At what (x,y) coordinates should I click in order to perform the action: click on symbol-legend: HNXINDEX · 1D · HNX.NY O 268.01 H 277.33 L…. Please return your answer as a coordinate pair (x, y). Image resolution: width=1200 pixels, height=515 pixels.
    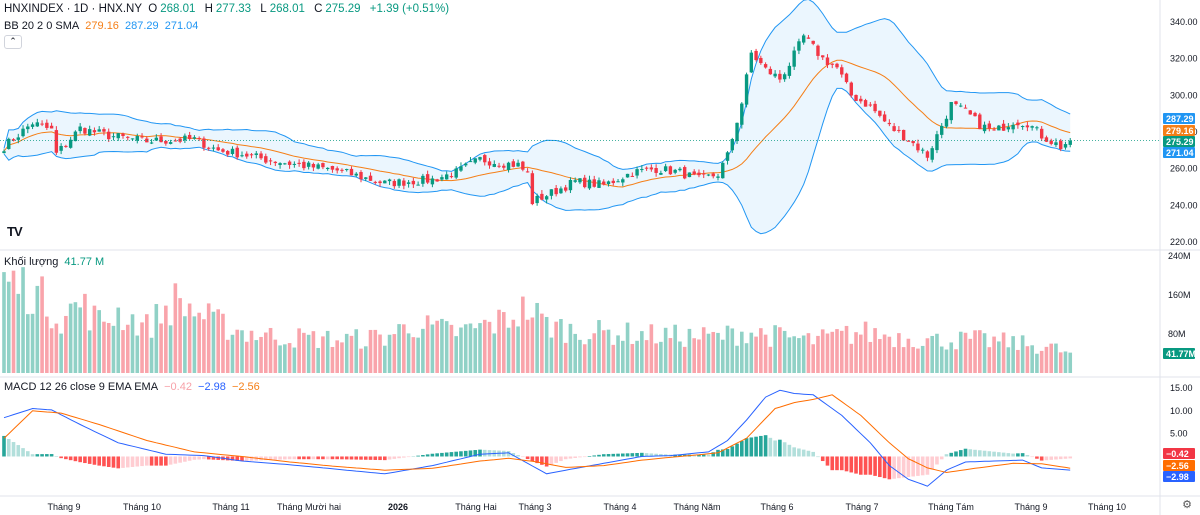
    Looking at the image, I should click on (228, 9).